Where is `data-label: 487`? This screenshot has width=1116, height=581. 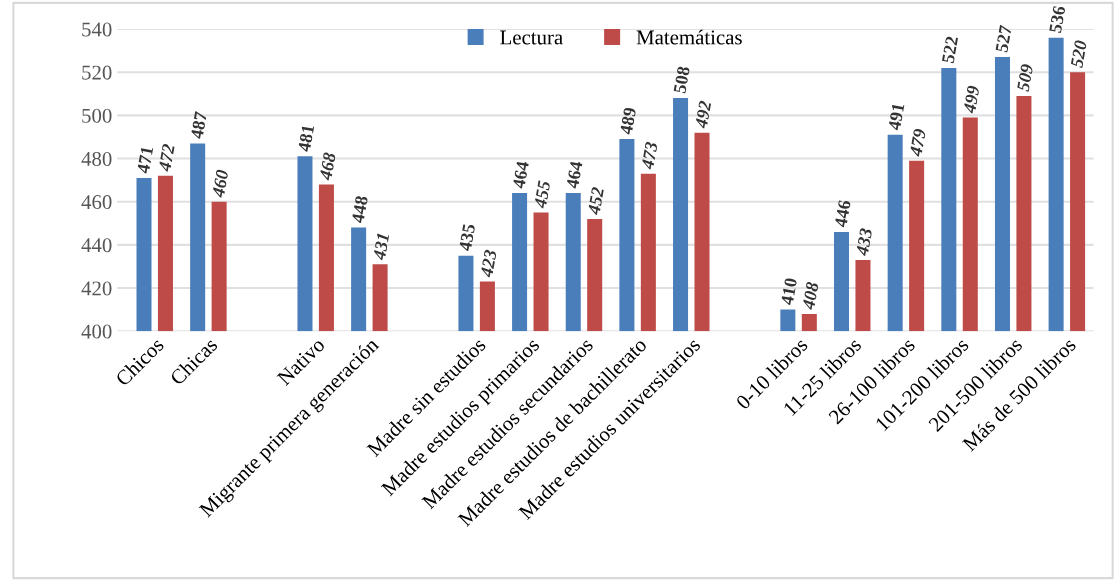 data-label: 487 is located at coordinates (199, 125).